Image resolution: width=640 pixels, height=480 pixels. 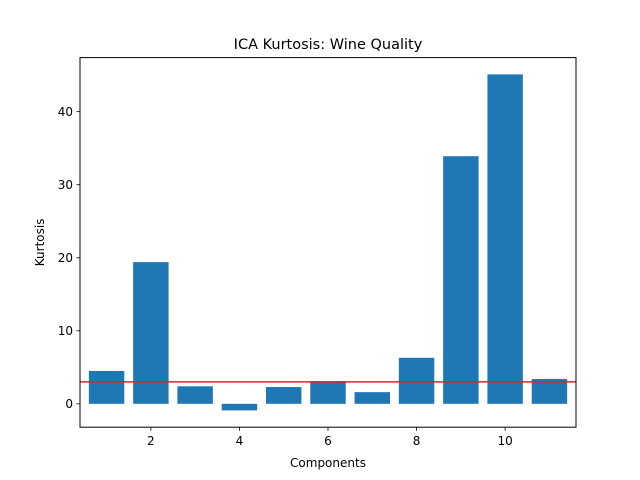 I want to click on x-tick-label: 4, so click(x=240, y=441).